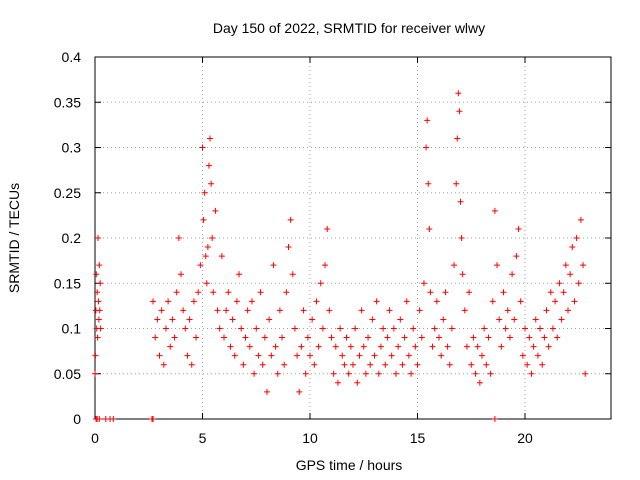 This screenshot has width=640, height=480. I want to click on y-tick-label: 0.1, so click(72, 329).